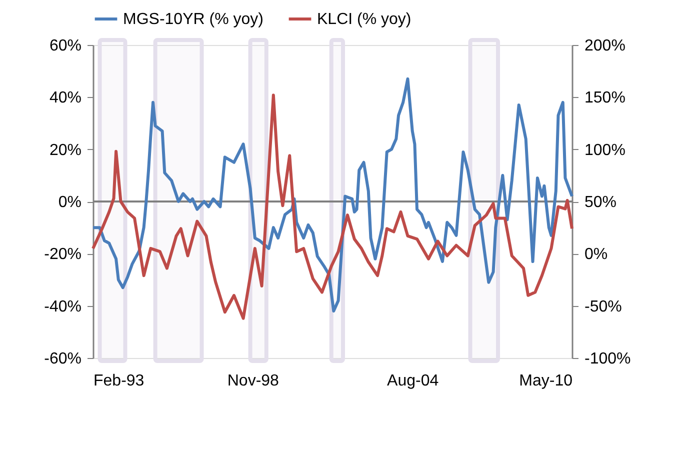 This screenshot has height=466, width=686. Describe the element at coordinates (193, 19) in the screenshot. I see `legend-label: MGS-10YR (% yoy)` at that location.